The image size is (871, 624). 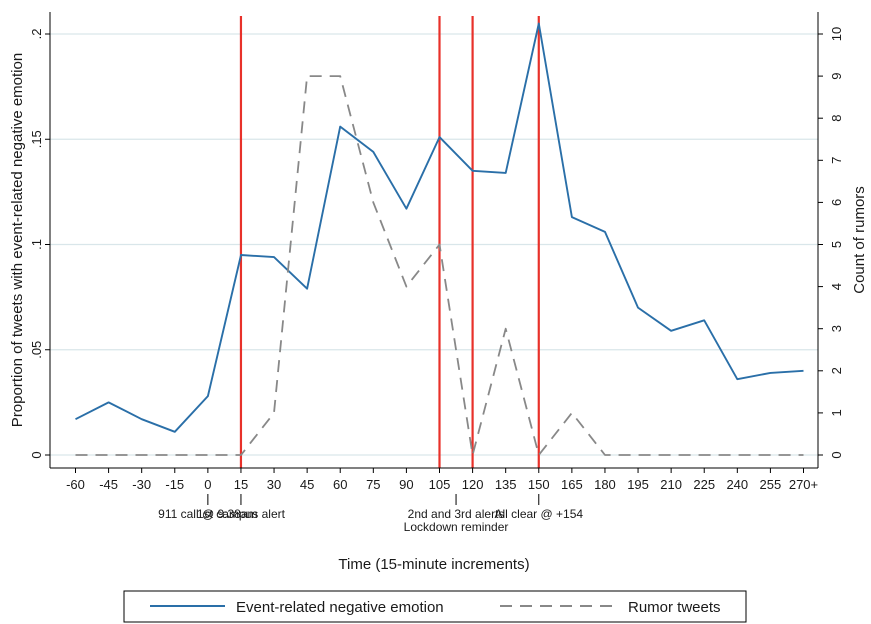 I want to click on x-tick-label: 270+, so click(x=803, y=484).